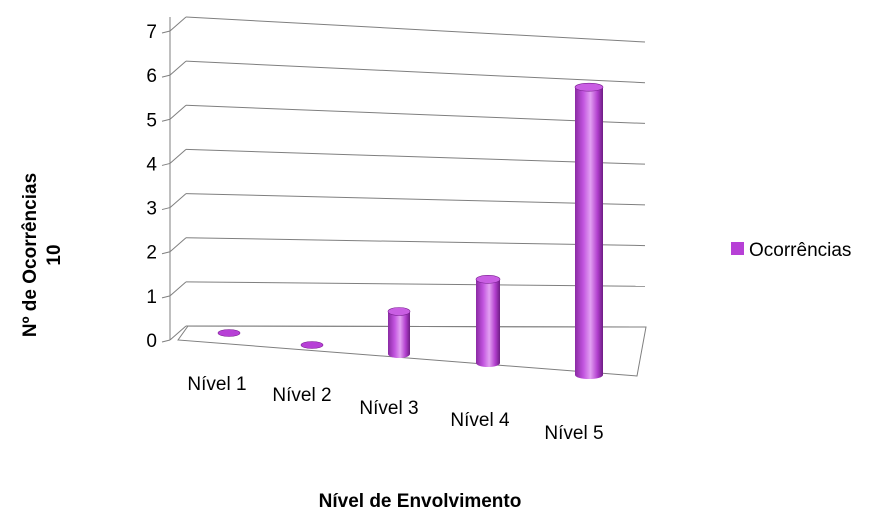 Image resolution: width=886 pixels, height=517 pixels. What do you see at coordinates (54, 254) in the screenshot?
I see `svg-text: 10` at bounding box center [54, 254].